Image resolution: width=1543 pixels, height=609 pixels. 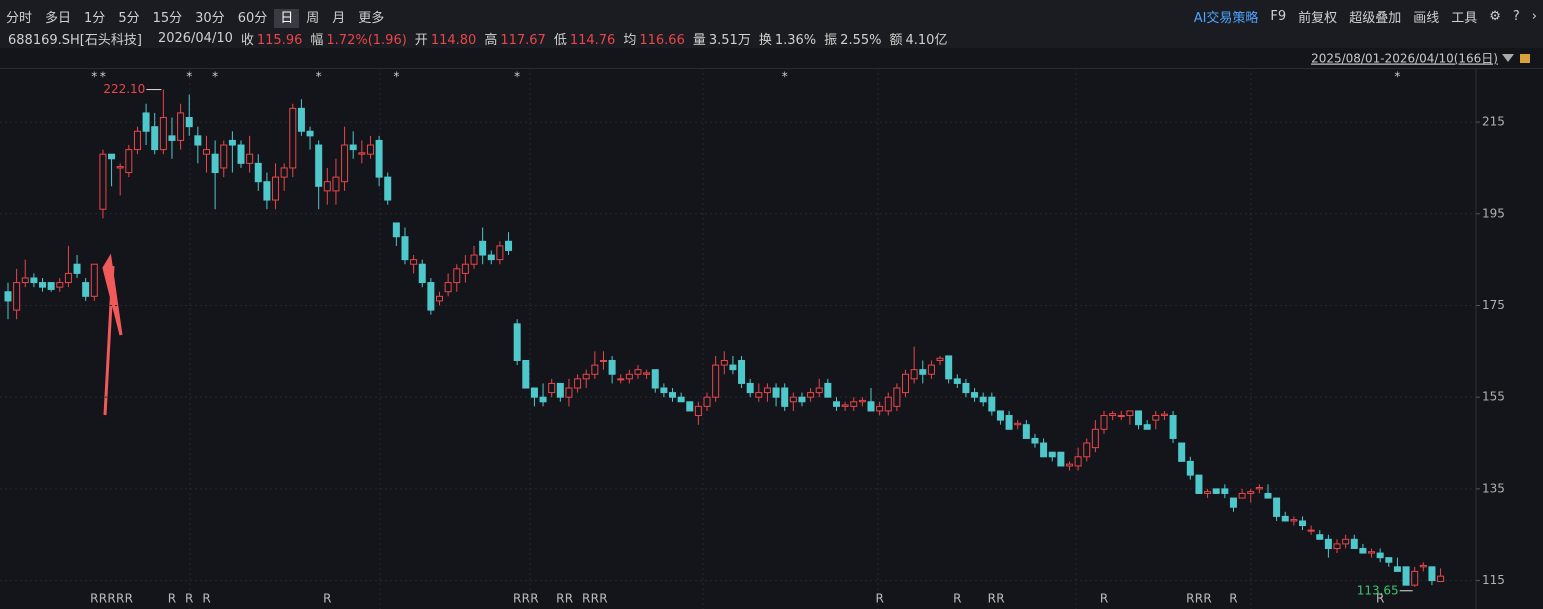 I want to click on info-label: 收, so click(x=247, y=40).